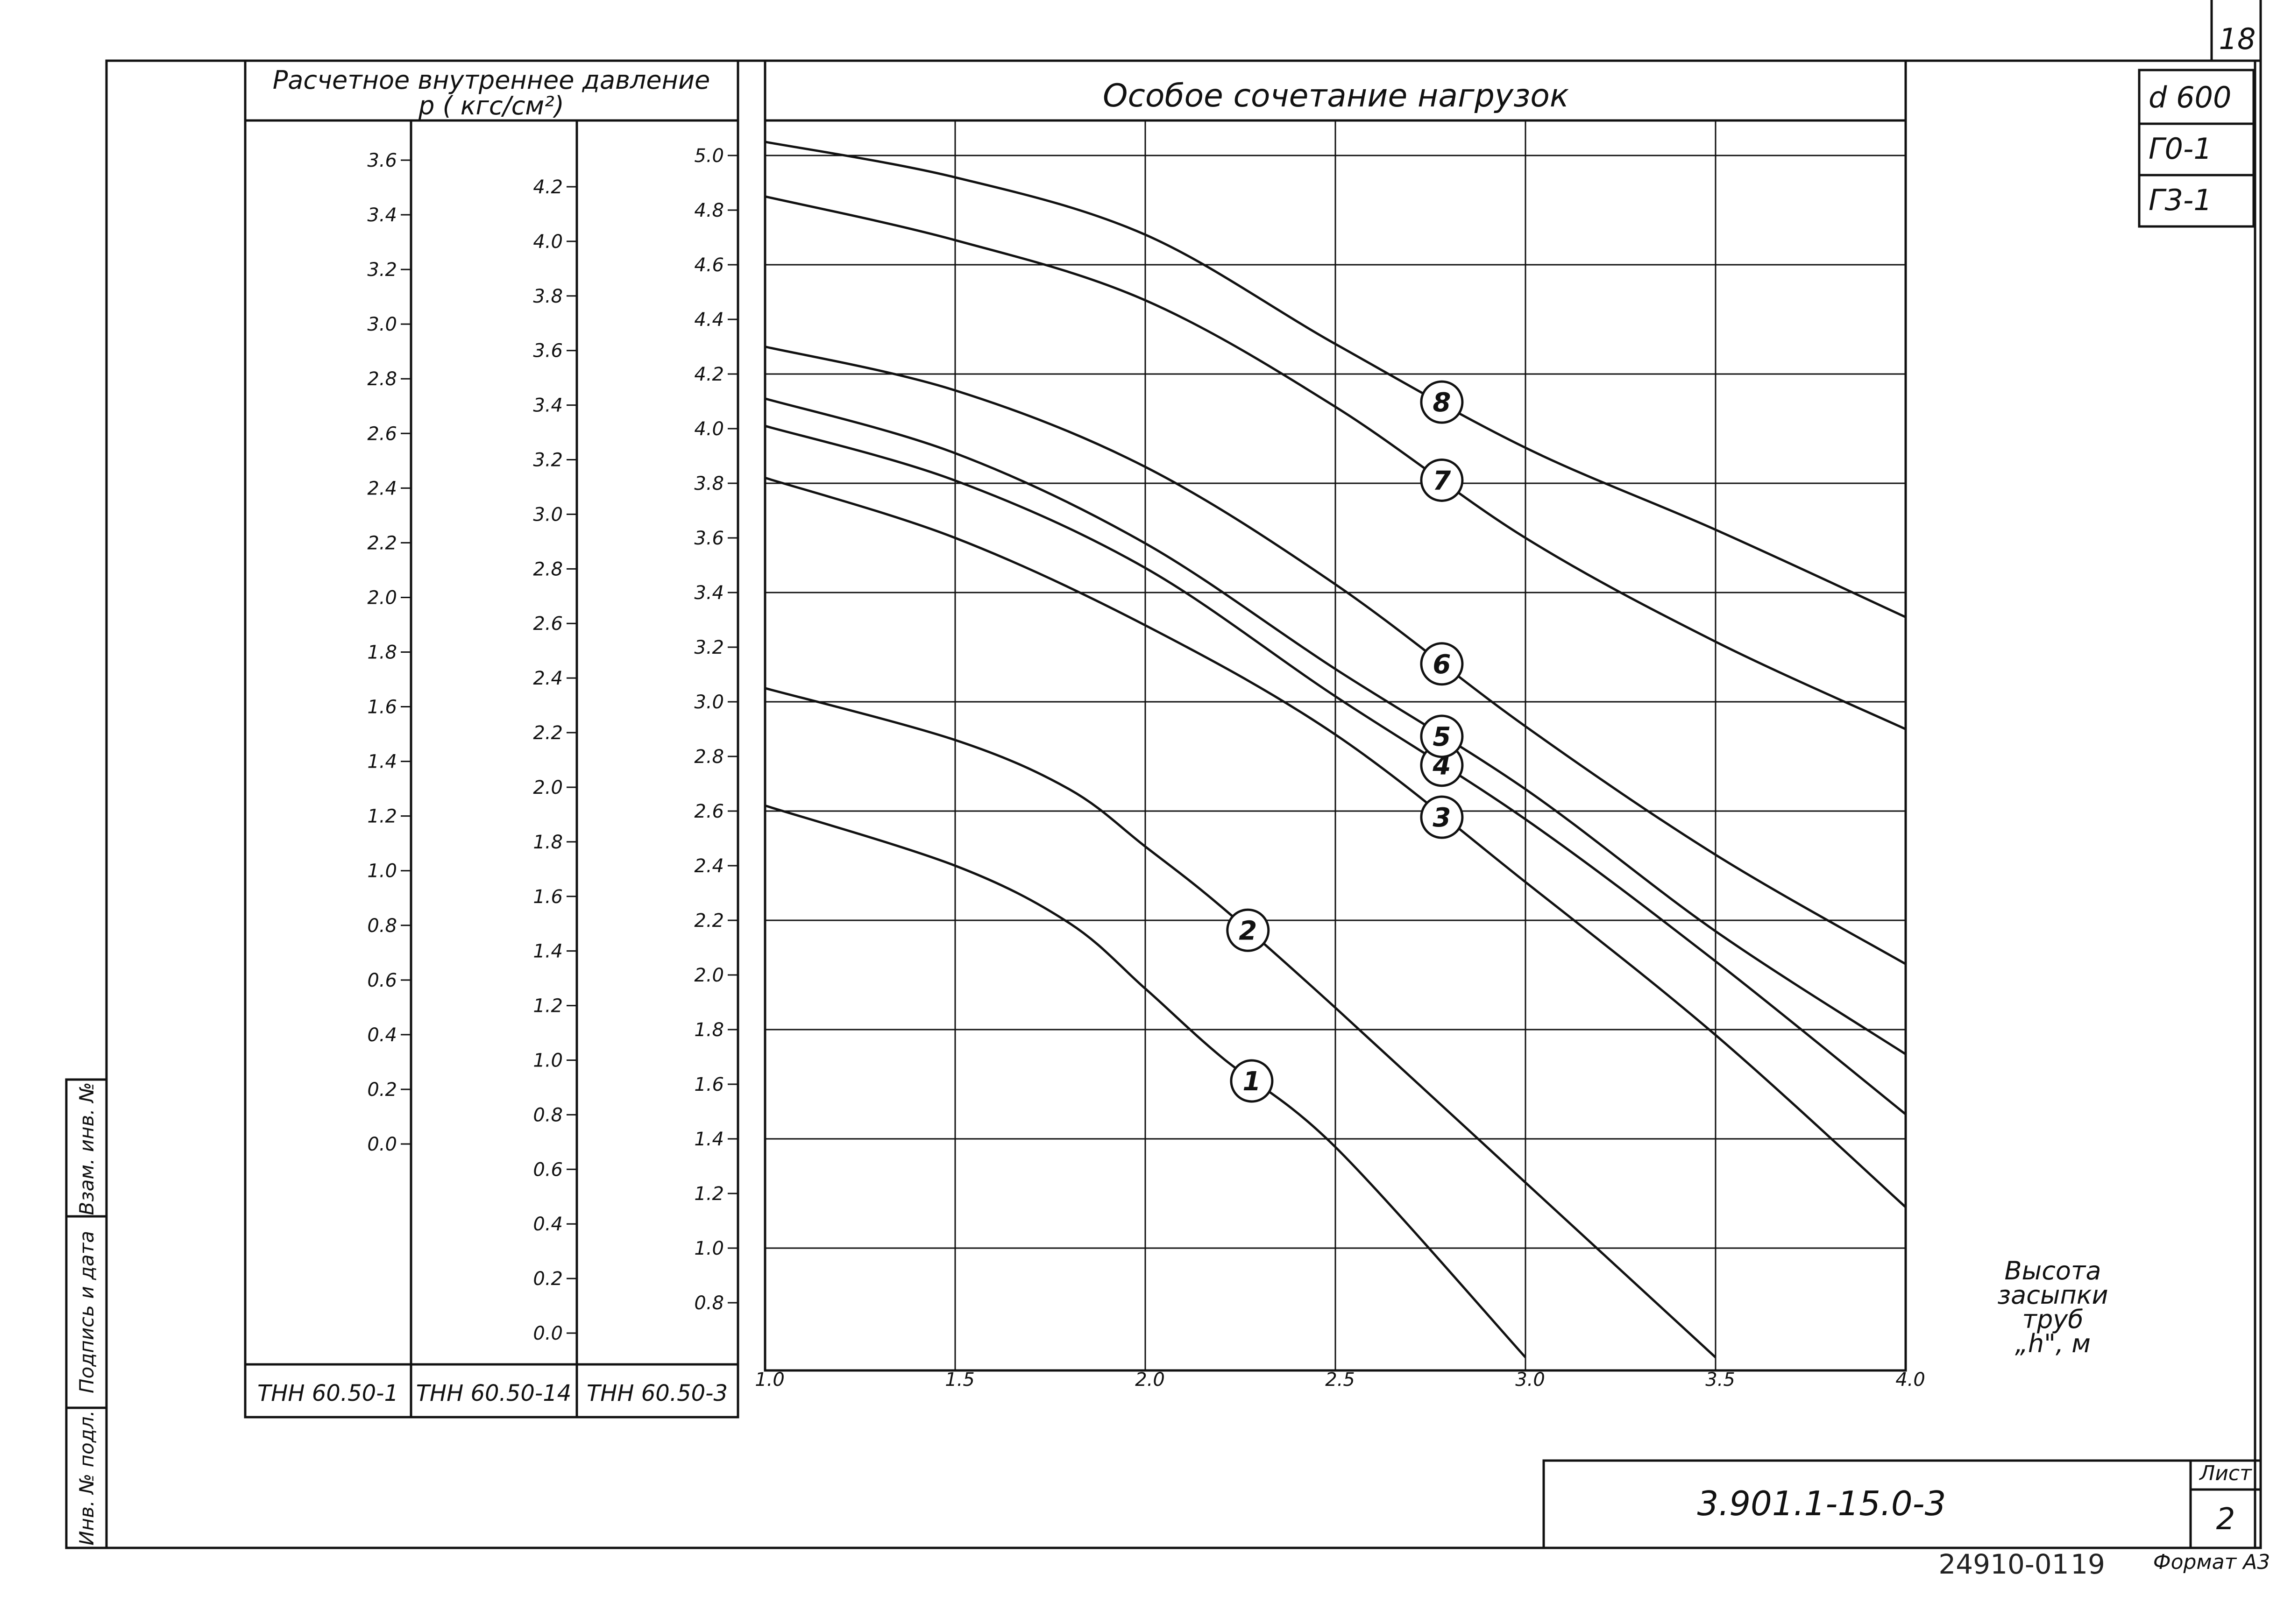 This screenshot has width=2284, height=1624. Describe the element at coordinates (709, 265) in the screenshot. I see `scale-tick-label: 4.6` at that location.